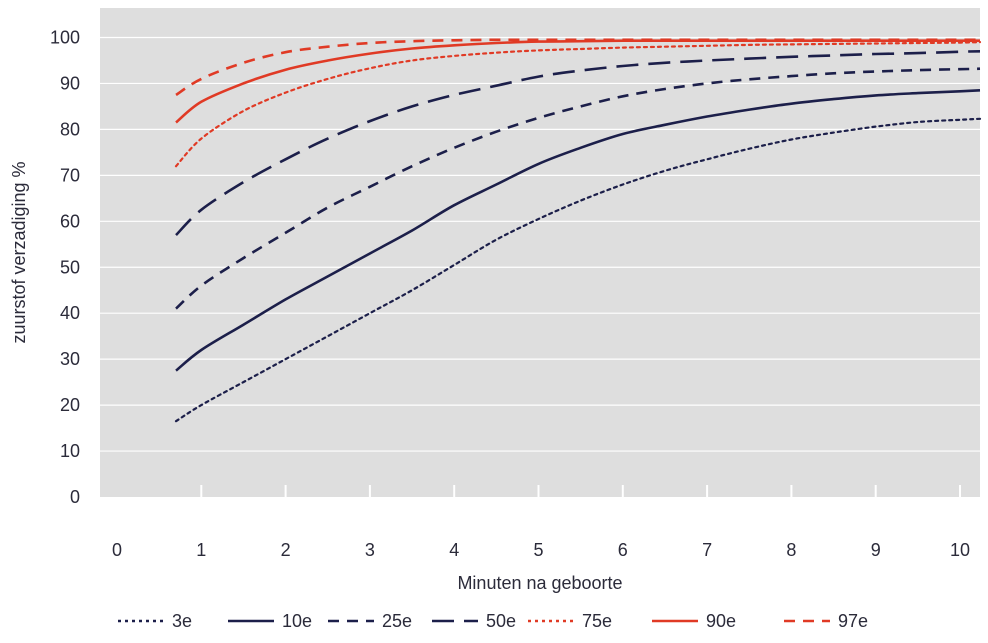  What do you see at coordinates (70, 359) in the screenshot?
I see `y-tick-label: 30` at bounding box center [70, 359].